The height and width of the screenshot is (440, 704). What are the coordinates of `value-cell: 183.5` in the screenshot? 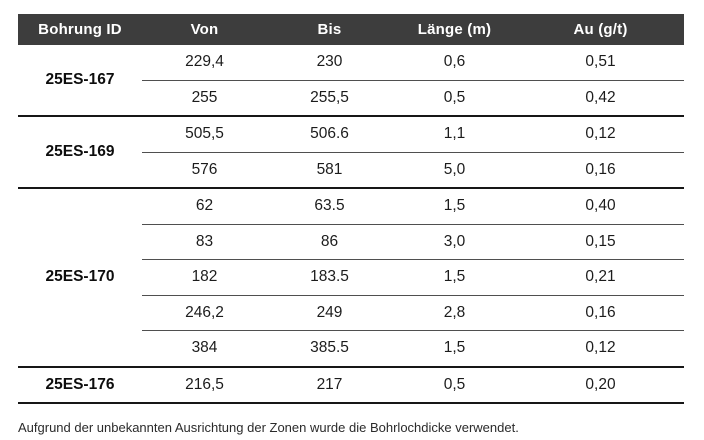 It's located at (329, 277).